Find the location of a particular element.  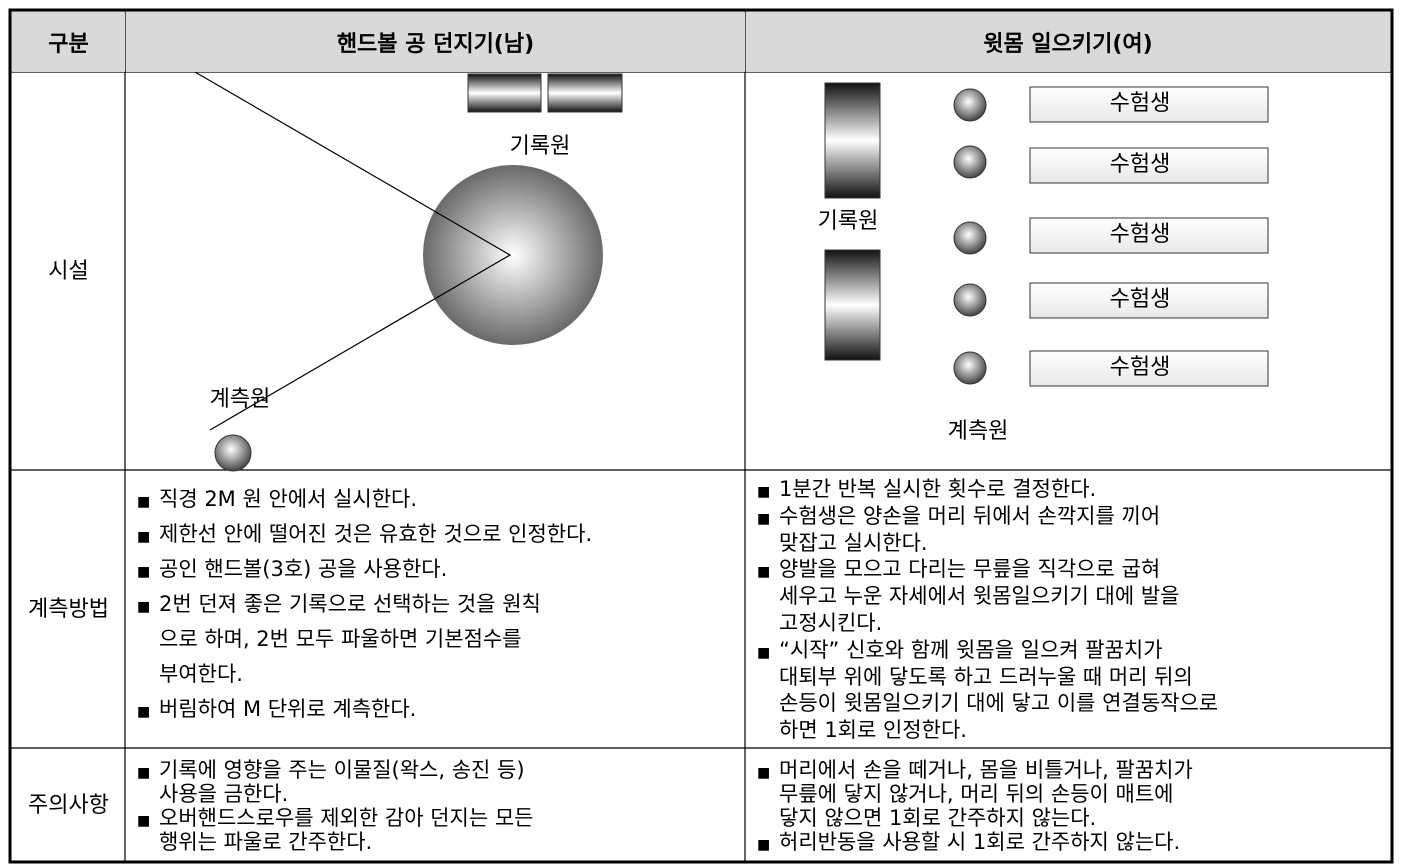

item-line: 수험생은 양손을 머리 뒤에서 손깍지를 끼어 is located at coordinates (970, 515).